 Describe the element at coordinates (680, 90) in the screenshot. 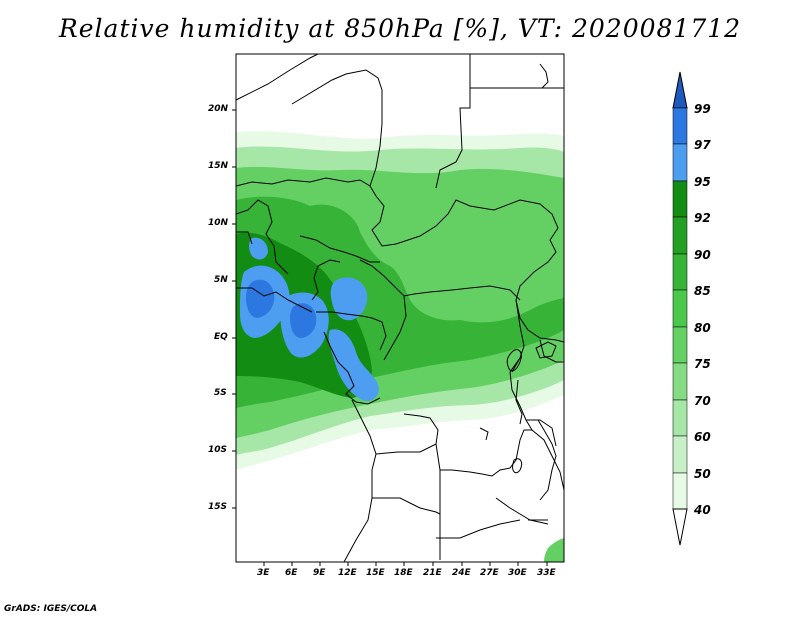

I see `colorbar-top-triangle` at that location.